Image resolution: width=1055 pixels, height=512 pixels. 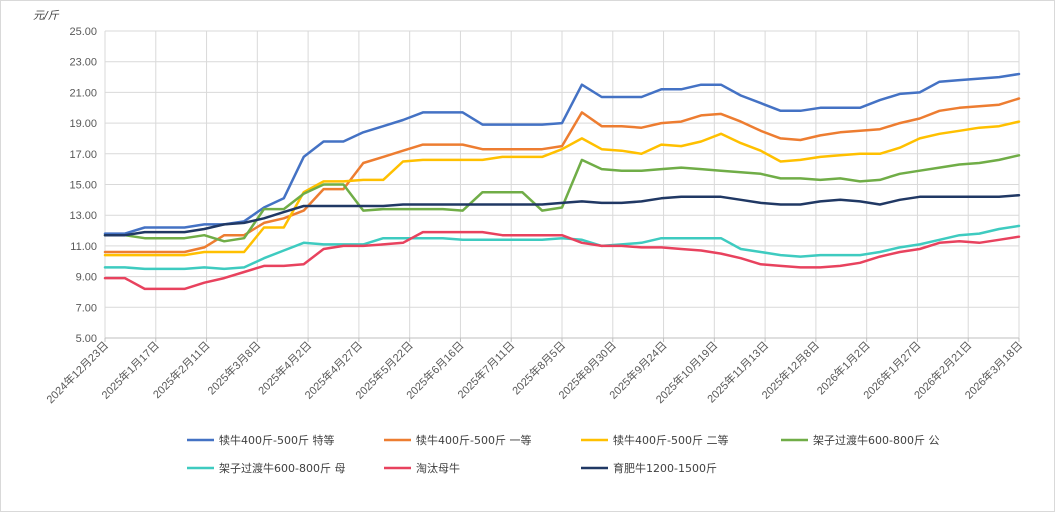 What do you see at coordinates (284, 367) in the screenshot?
I see `x-tick-label: 2025年4月2日` at bounding box center [284, 367].